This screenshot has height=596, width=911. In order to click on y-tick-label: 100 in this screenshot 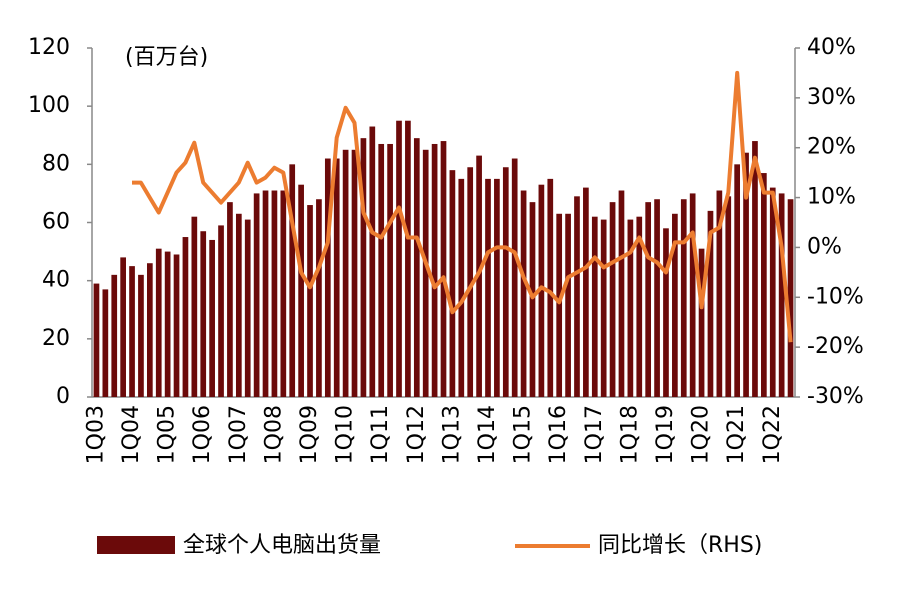, I will do `click(49, 105)`.